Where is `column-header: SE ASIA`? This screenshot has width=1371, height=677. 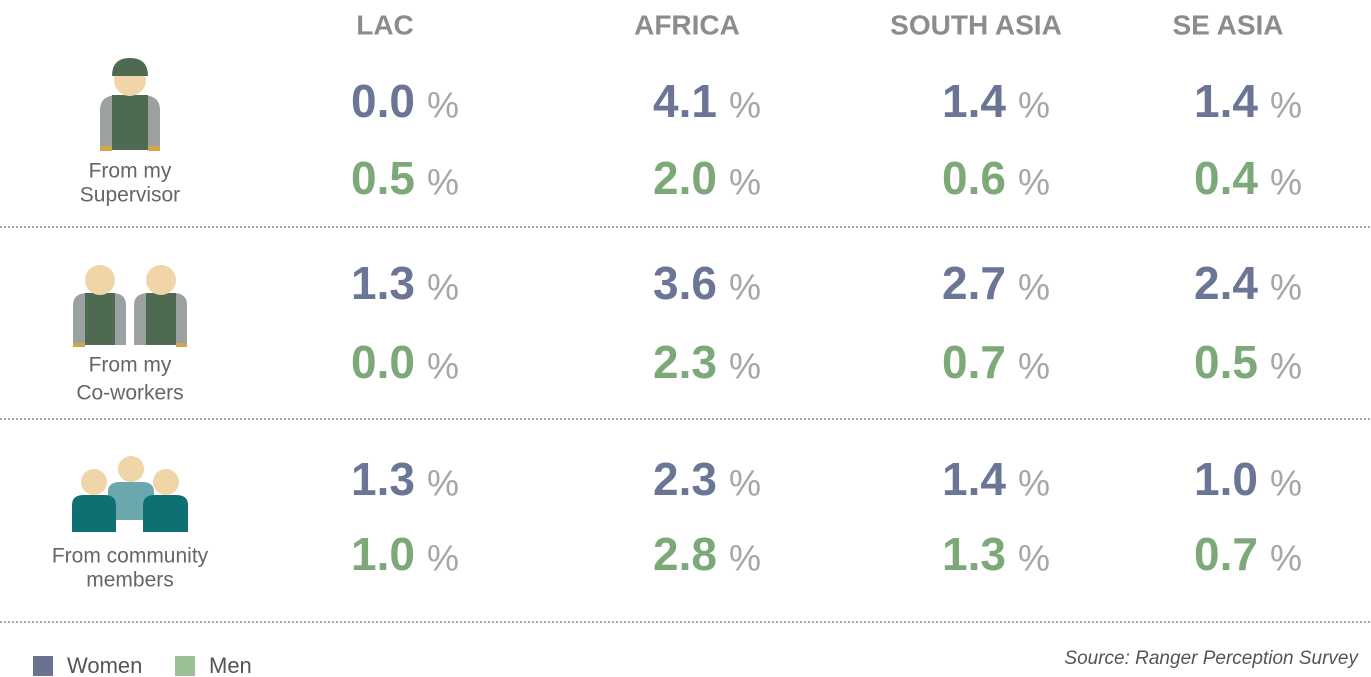 column-header: SE ASIA is located at coordinates (1228, 24).